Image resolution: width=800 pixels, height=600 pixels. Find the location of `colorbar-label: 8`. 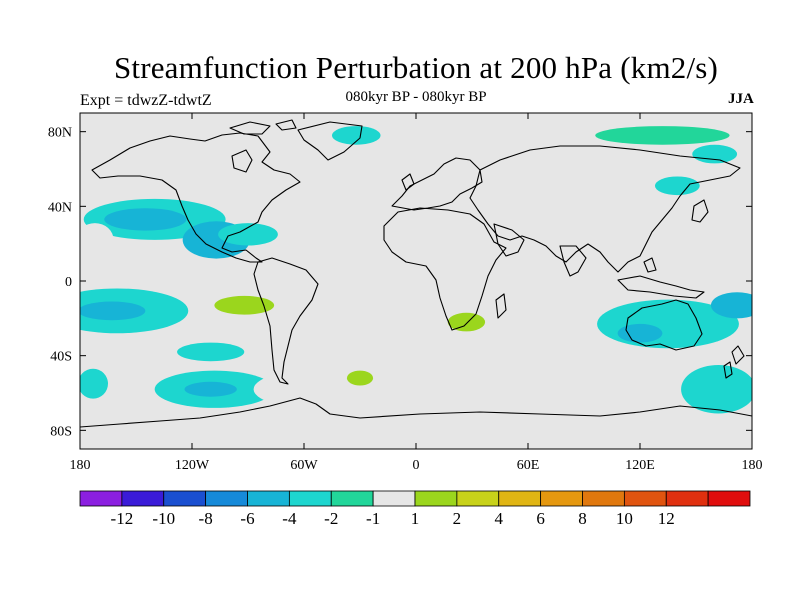

colorbar-label: 8 is located at coordinates (582, 518).